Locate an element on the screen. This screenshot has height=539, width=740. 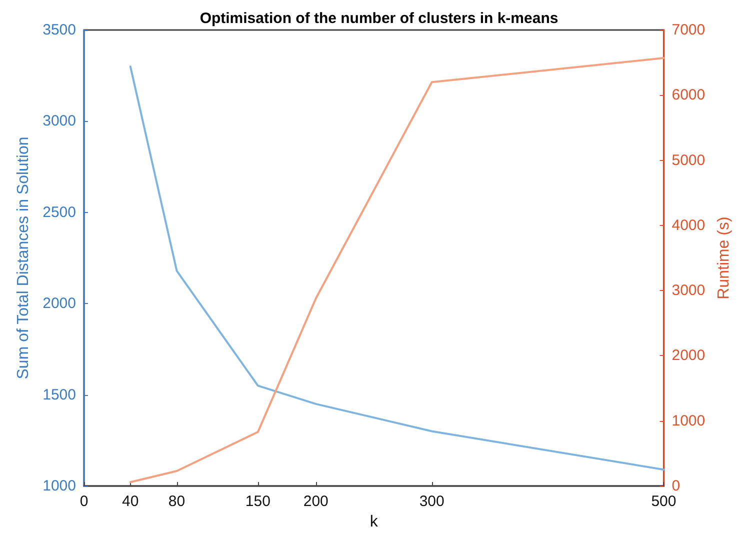
x-tick-label: 150 is located at coordinates (257, 501).